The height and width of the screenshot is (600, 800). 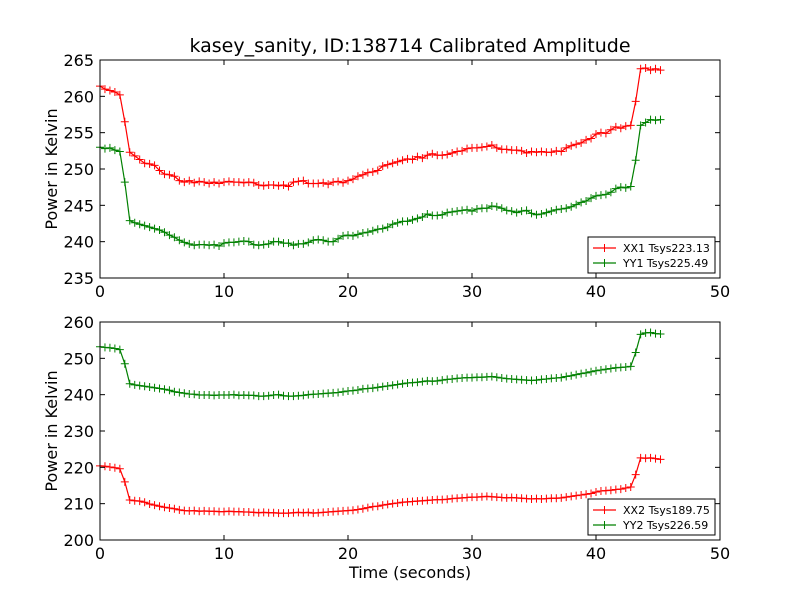 What do you see at coordinates (651, 517) in the screenshot?
I see `legend: XX2 Tsys189.75 YY2 Tsys226.59` at bounding box center [651, 517].